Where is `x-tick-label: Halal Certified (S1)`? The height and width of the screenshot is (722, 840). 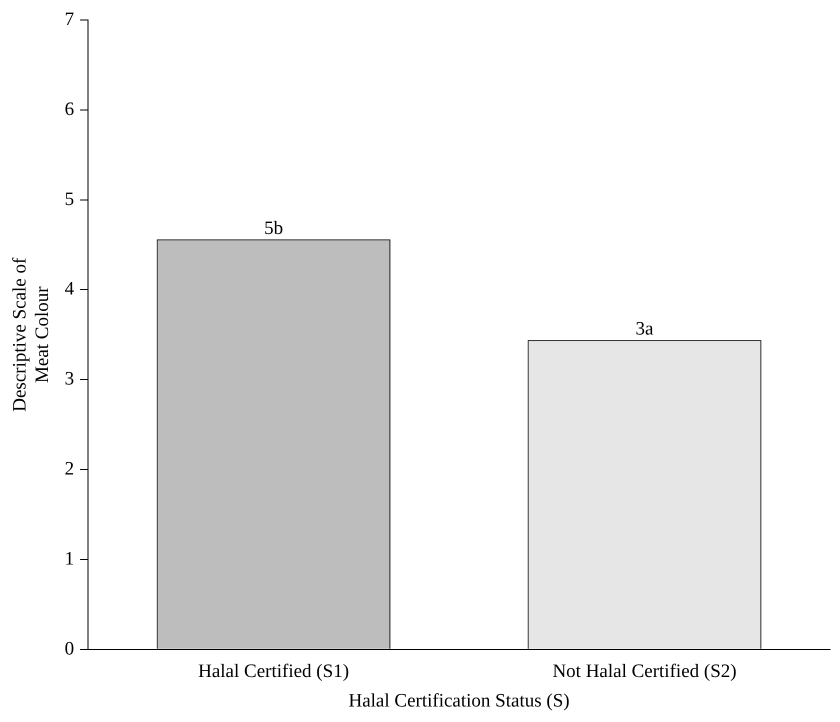
x-tick-label: Halal Certified (S1) is located at coordinates (274, 671).